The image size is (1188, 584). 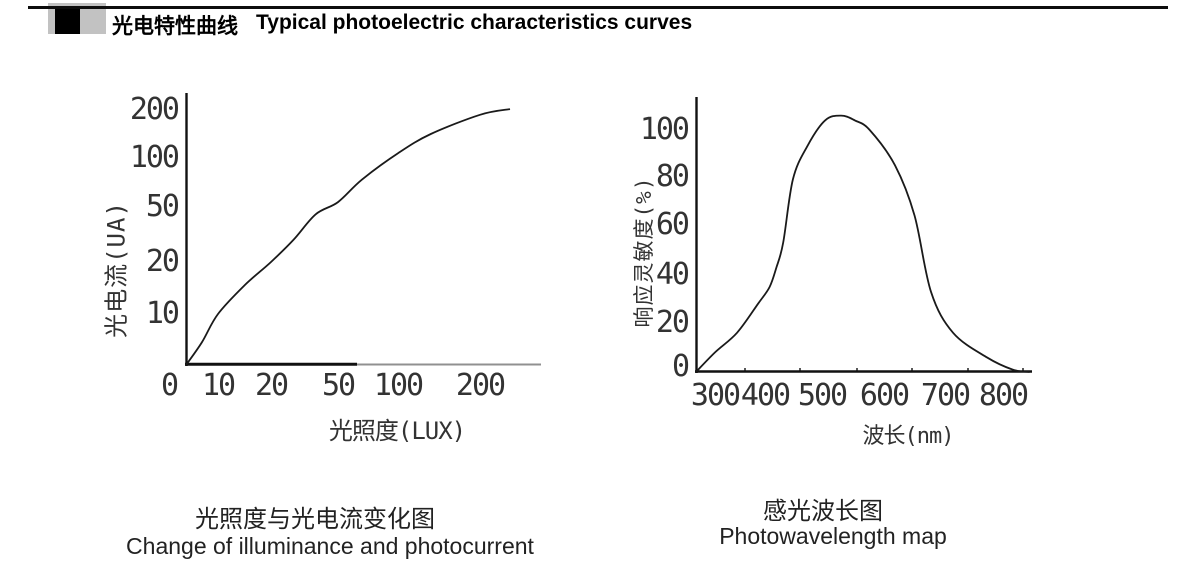 I want to click on left-chart-curve, so click(x=348, y=237).